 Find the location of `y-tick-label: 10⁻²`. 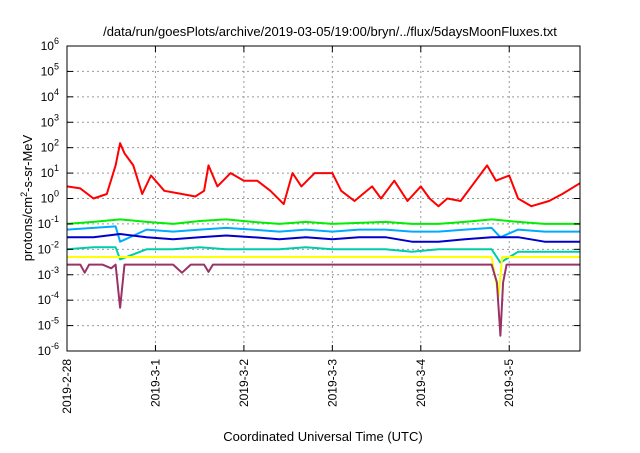

y-tick-label: 10⁻² is located at coordinates (48, 247).